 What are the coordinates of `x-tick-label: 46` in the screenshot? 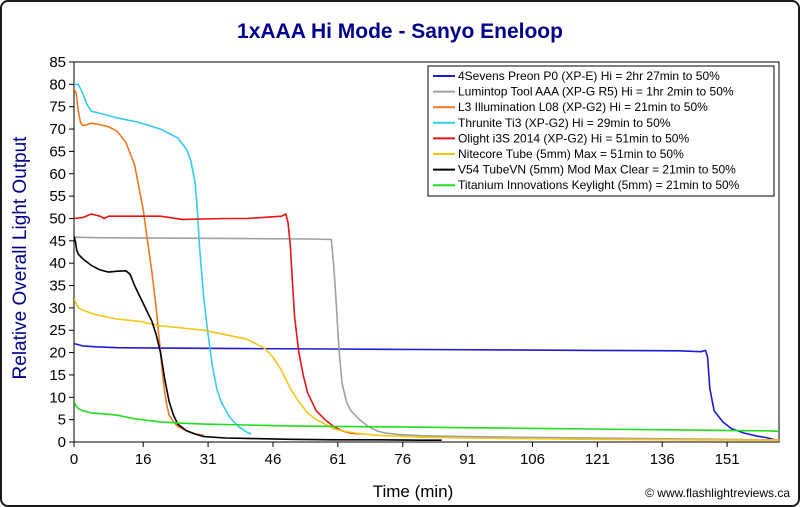 It's located at (273, 459).